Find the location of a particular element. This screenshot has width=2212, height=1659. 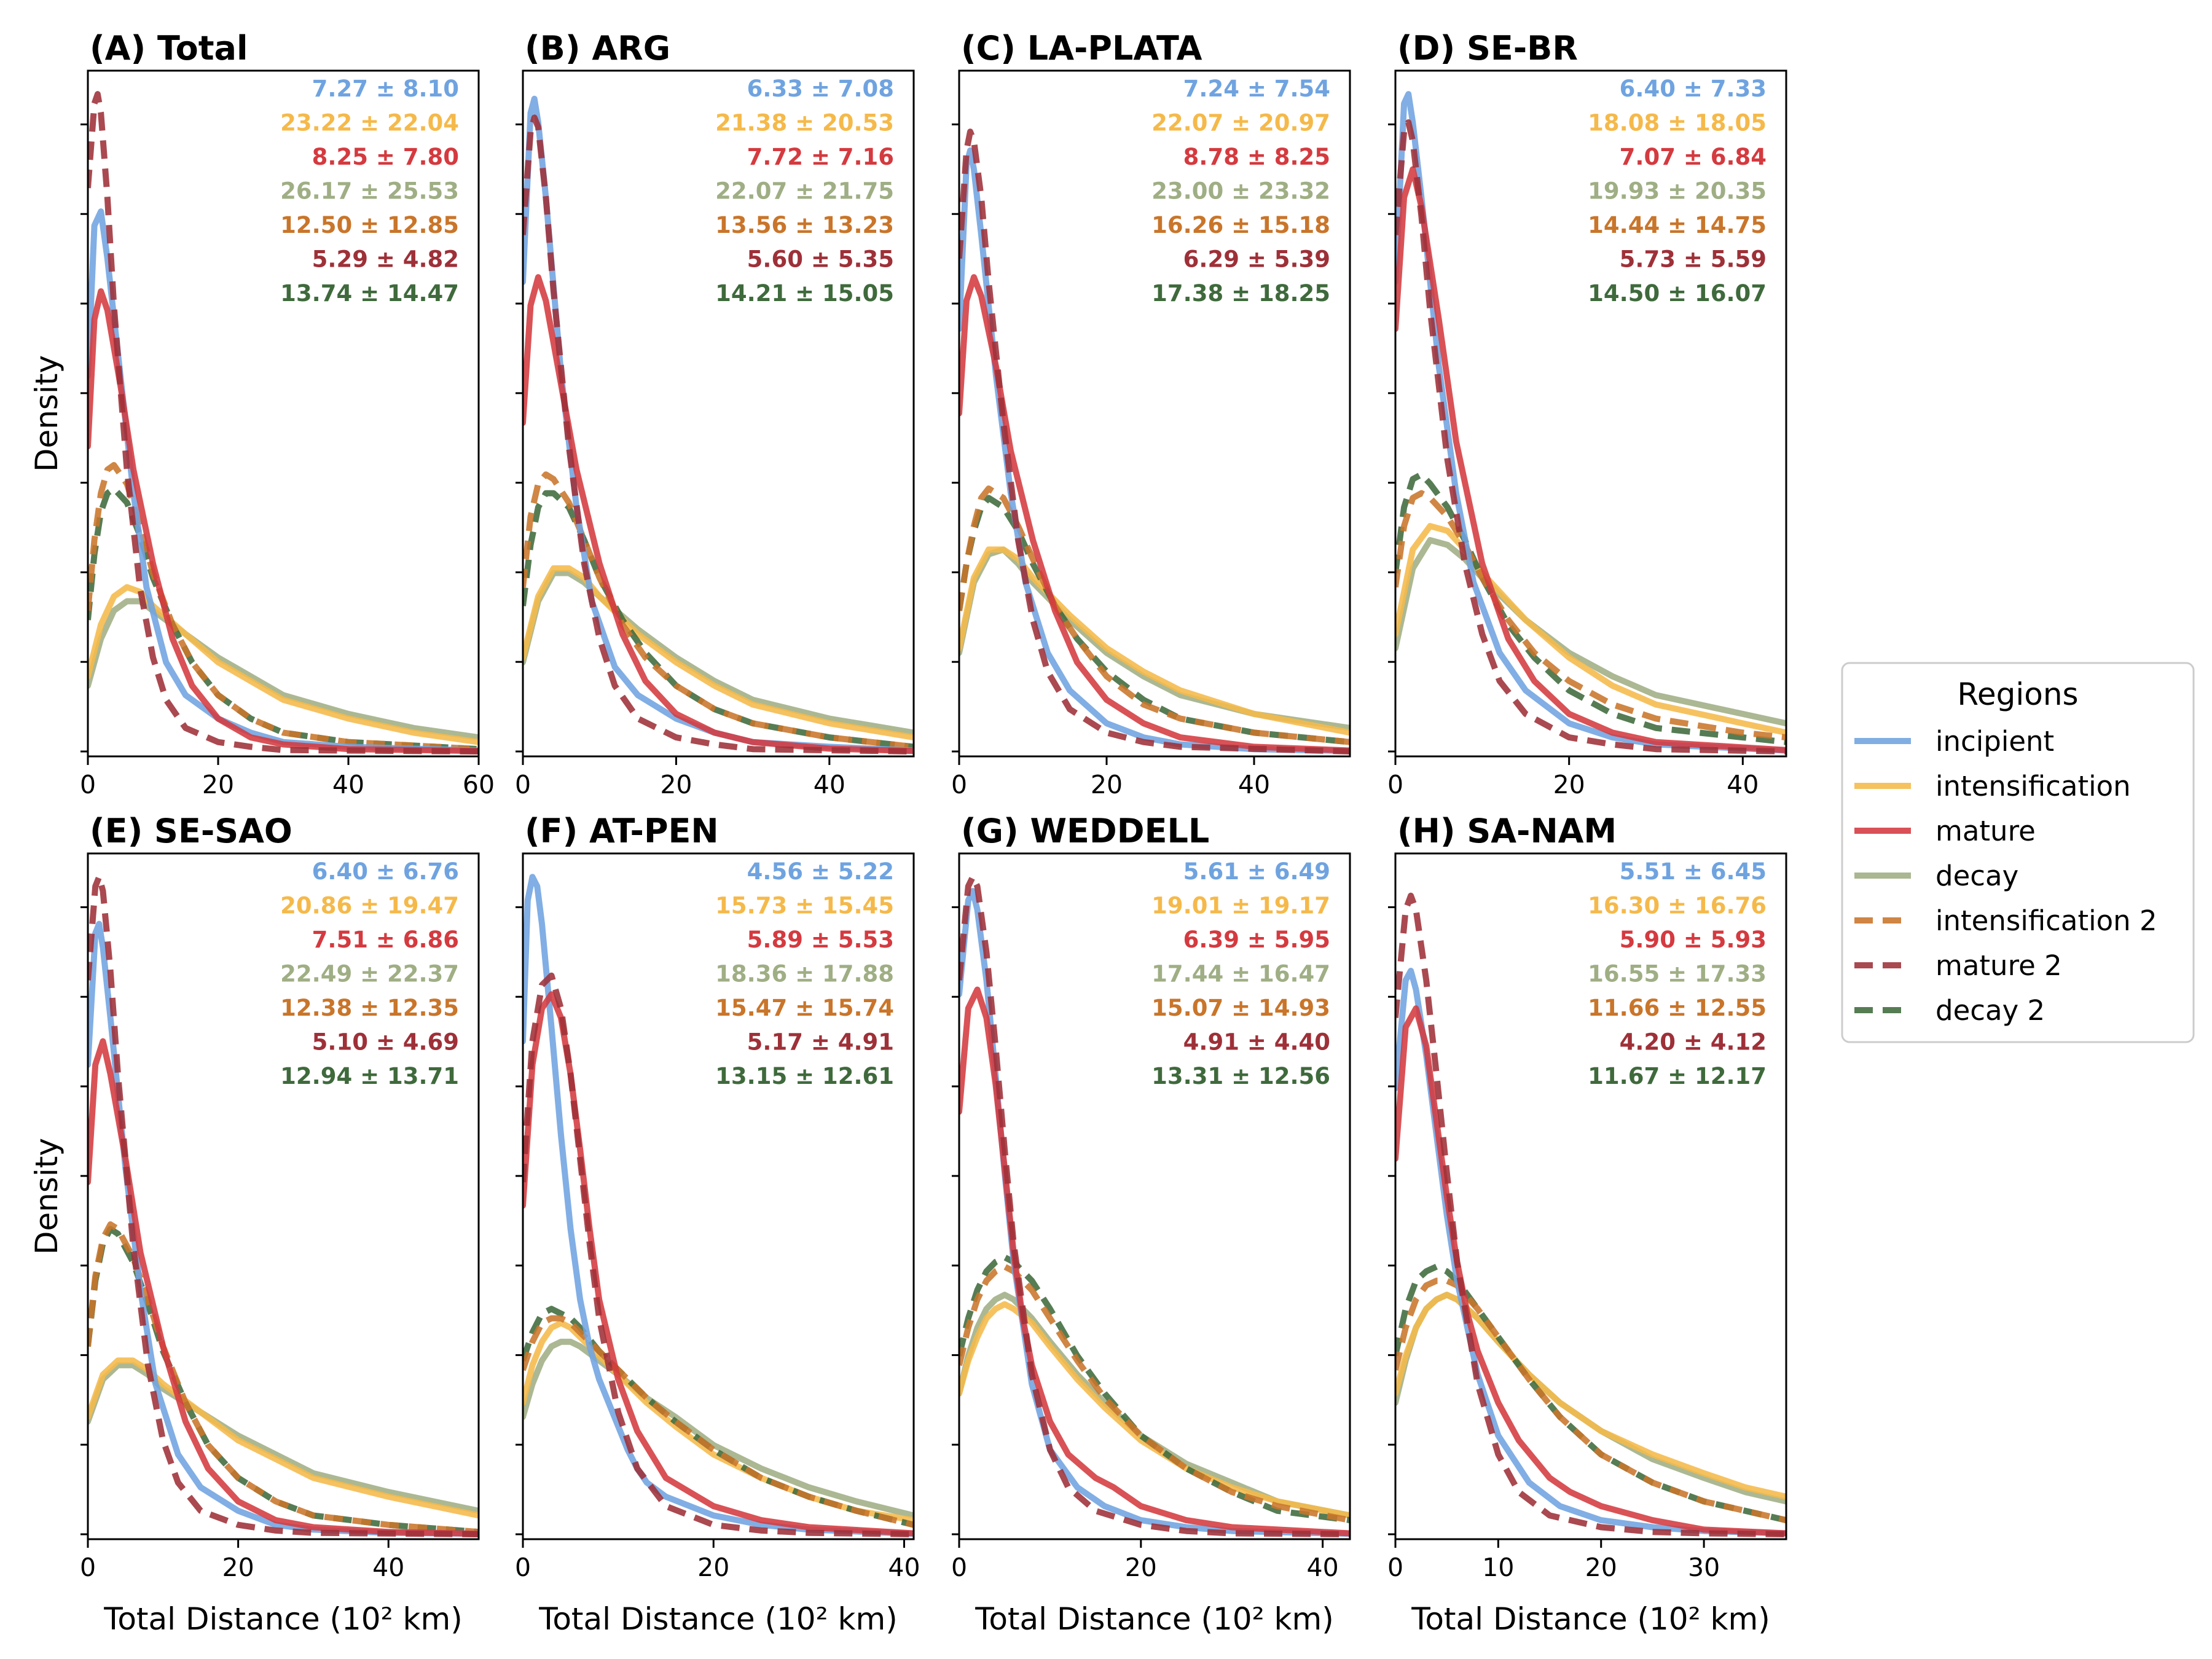

stat-label: 7.72 ± 7.16 is located at coordinates (820, 157).